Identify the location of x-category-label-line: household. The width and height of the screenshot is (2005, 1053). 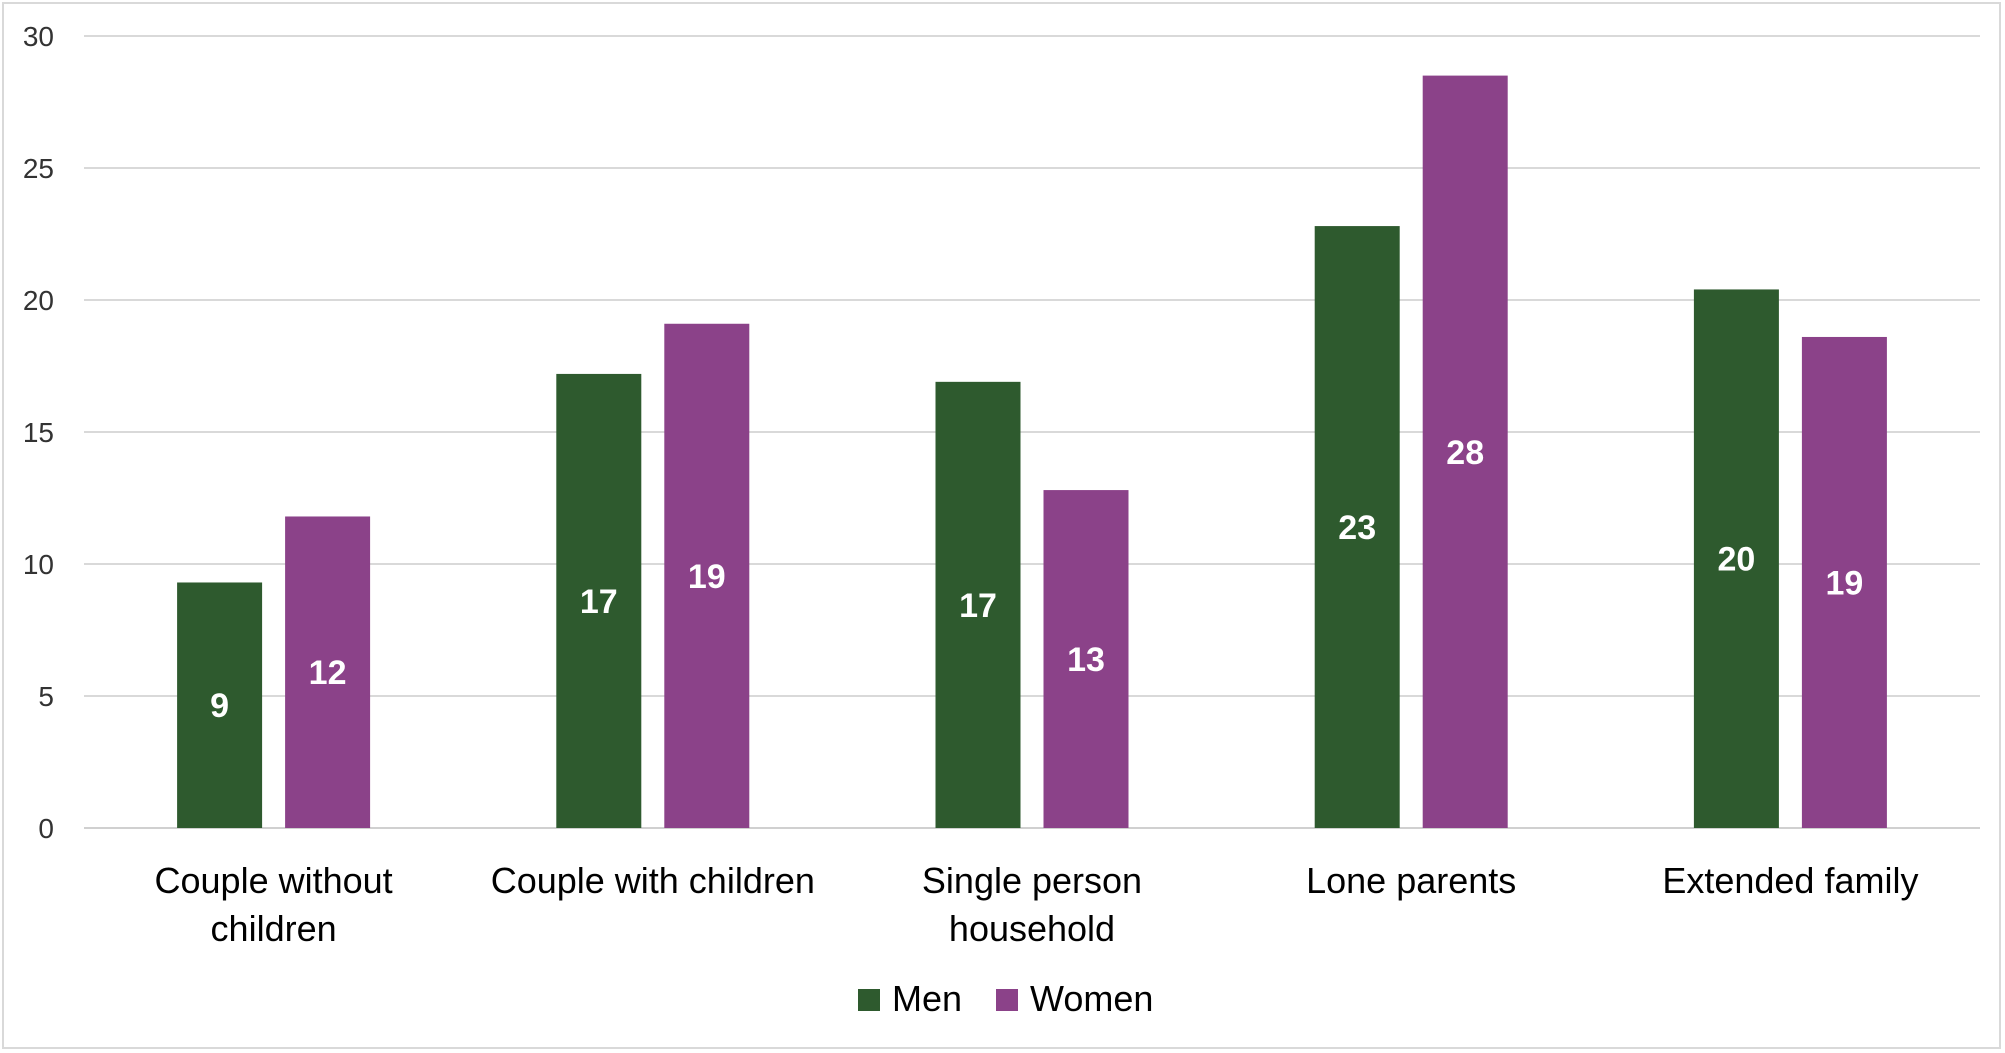
(1032, 928).